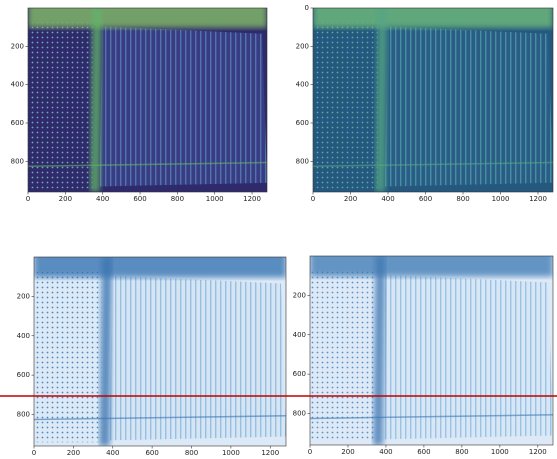 The width and height of the screenshot is (557, 459). Describe the element at coordinates (307, 8) in the screenshot. I see `y-tick-label: 0` at that location.